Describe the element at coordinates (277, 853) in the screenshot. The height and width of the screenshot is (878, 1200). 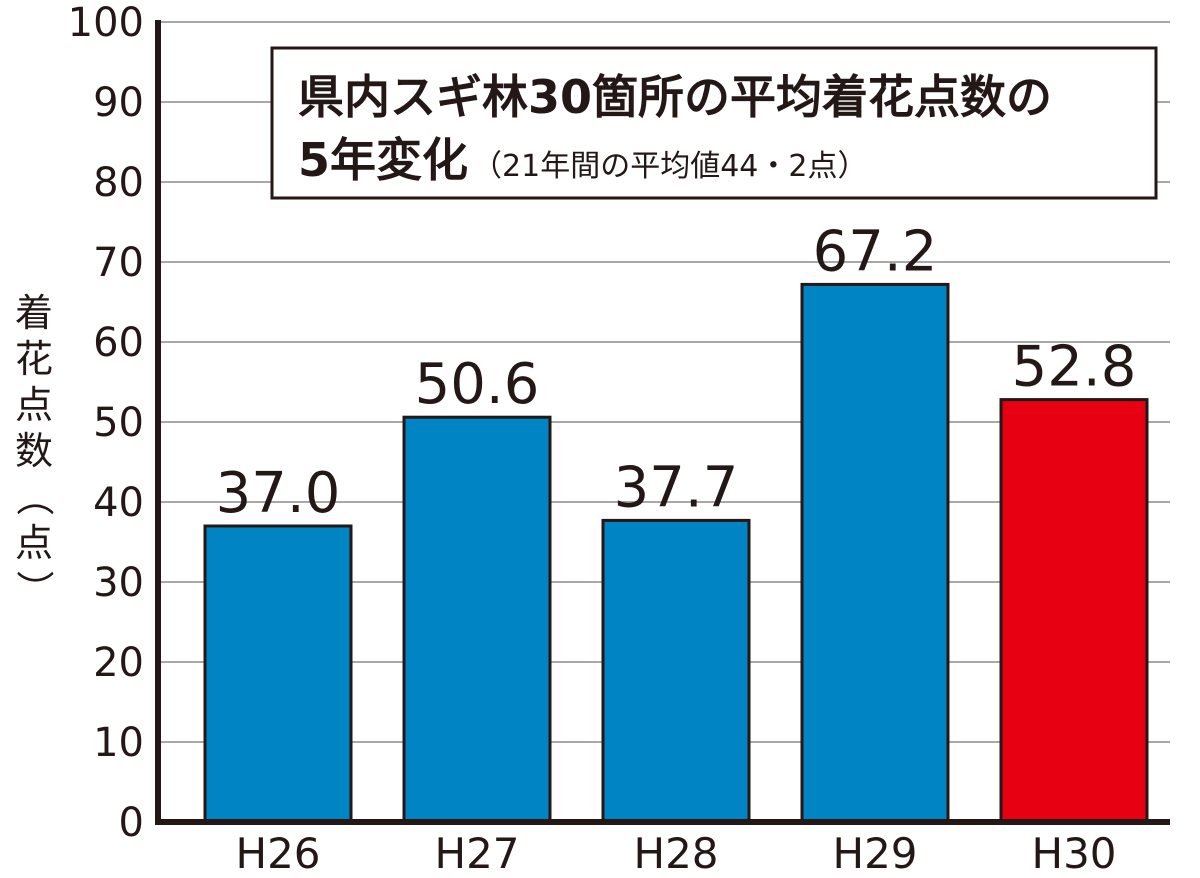
I see `x-category-label: H26` at that location.